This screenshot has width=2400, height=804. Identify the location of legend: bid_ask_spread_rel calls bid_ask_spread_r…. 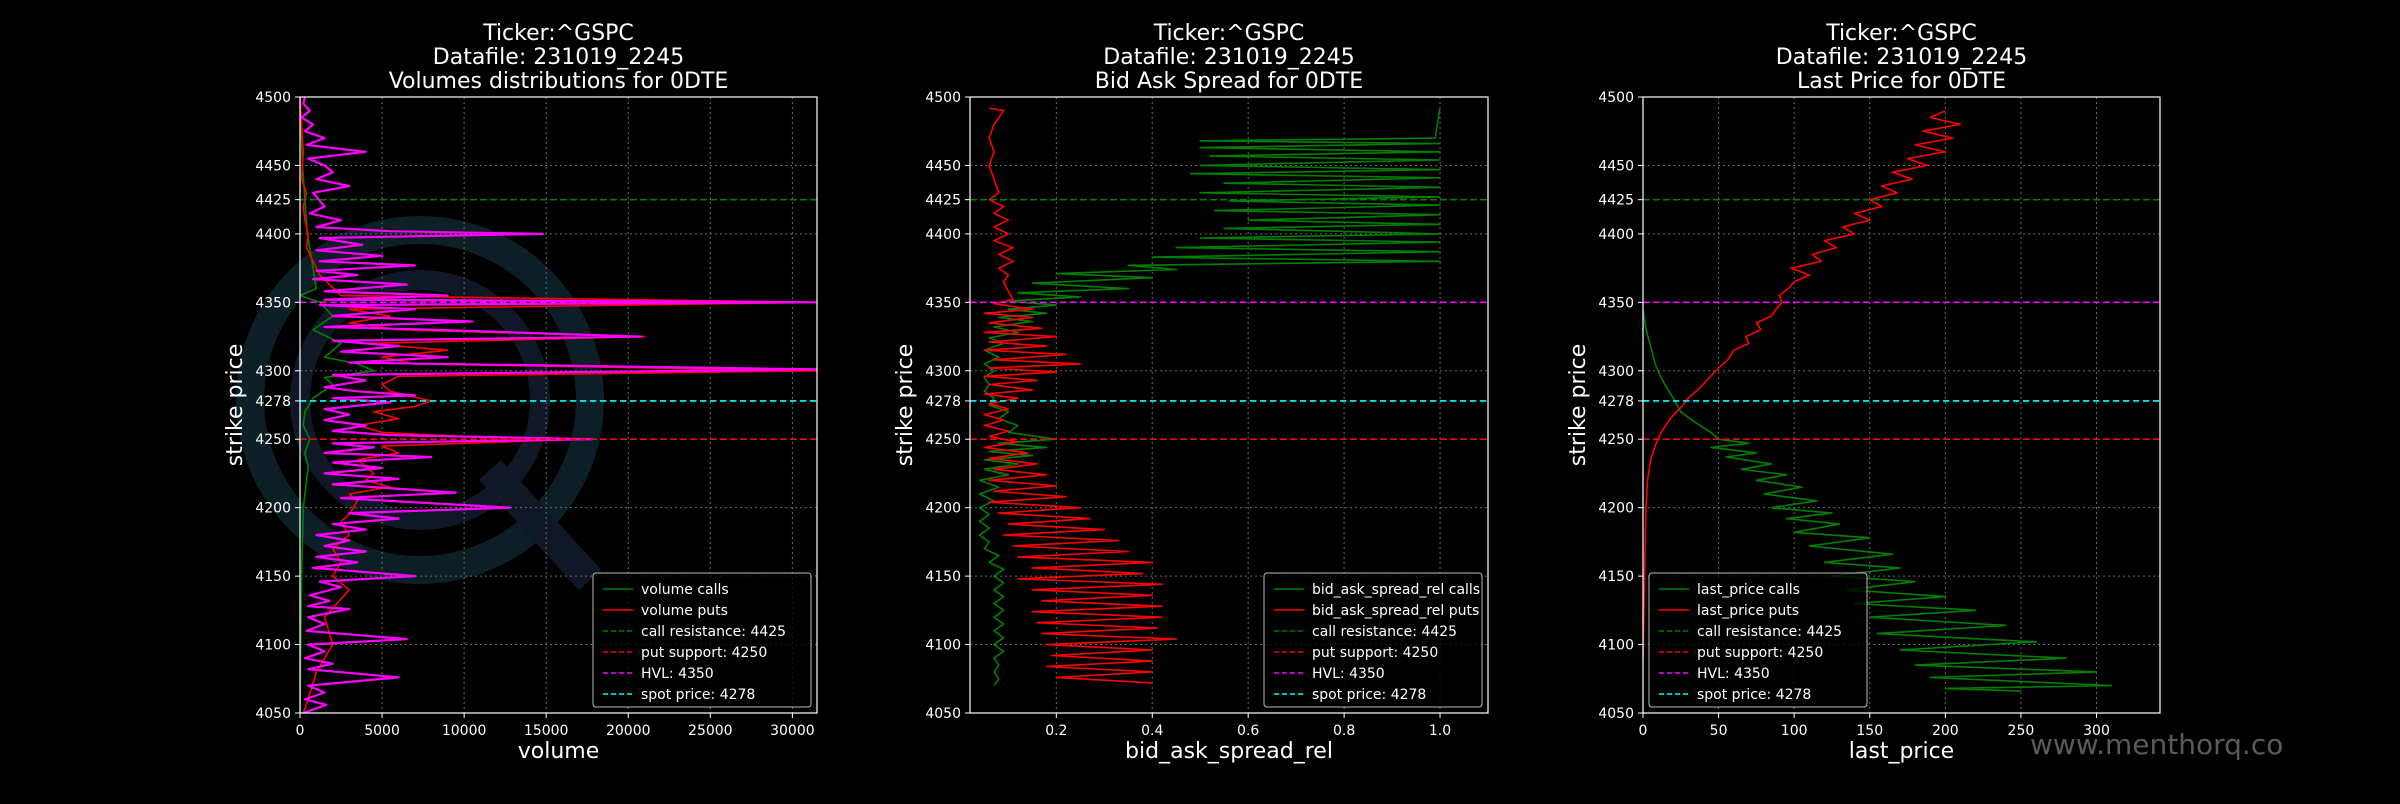
(1373, 640).